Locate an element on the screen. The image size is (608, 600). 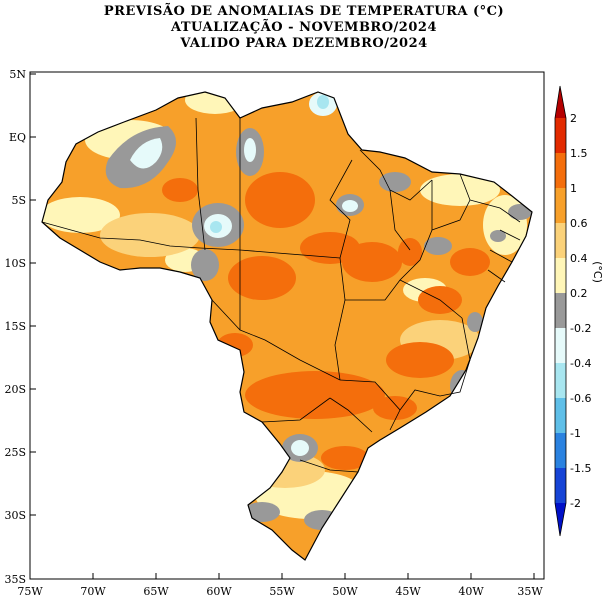
lon-label-65w: 65W is located at coordinates (156, 591).